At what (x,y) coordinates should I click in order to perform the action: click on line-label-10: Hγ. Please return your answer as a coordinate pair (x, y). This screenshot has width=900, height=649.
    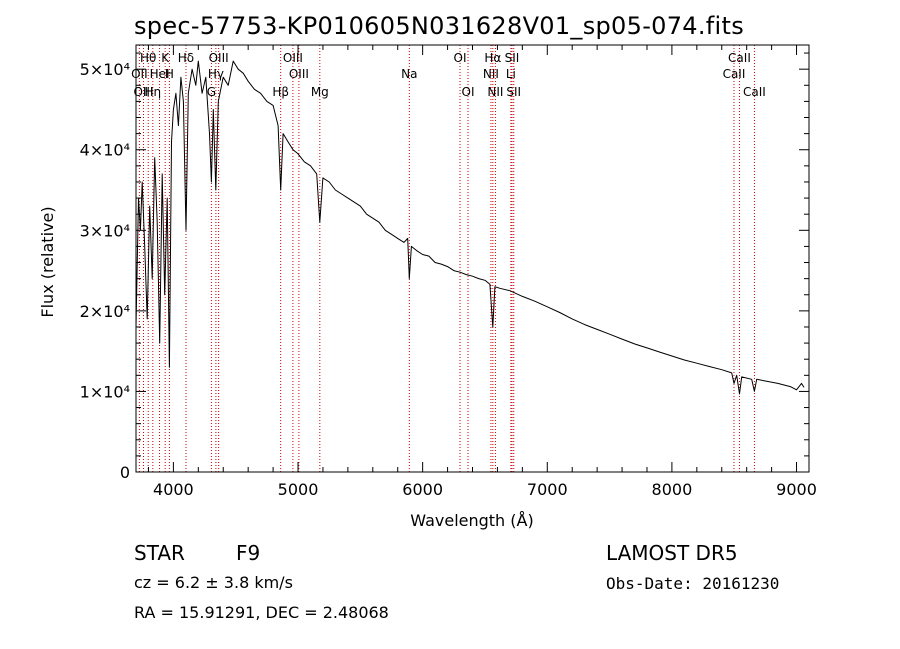
    Looking at the image, I should click on (216, 74).